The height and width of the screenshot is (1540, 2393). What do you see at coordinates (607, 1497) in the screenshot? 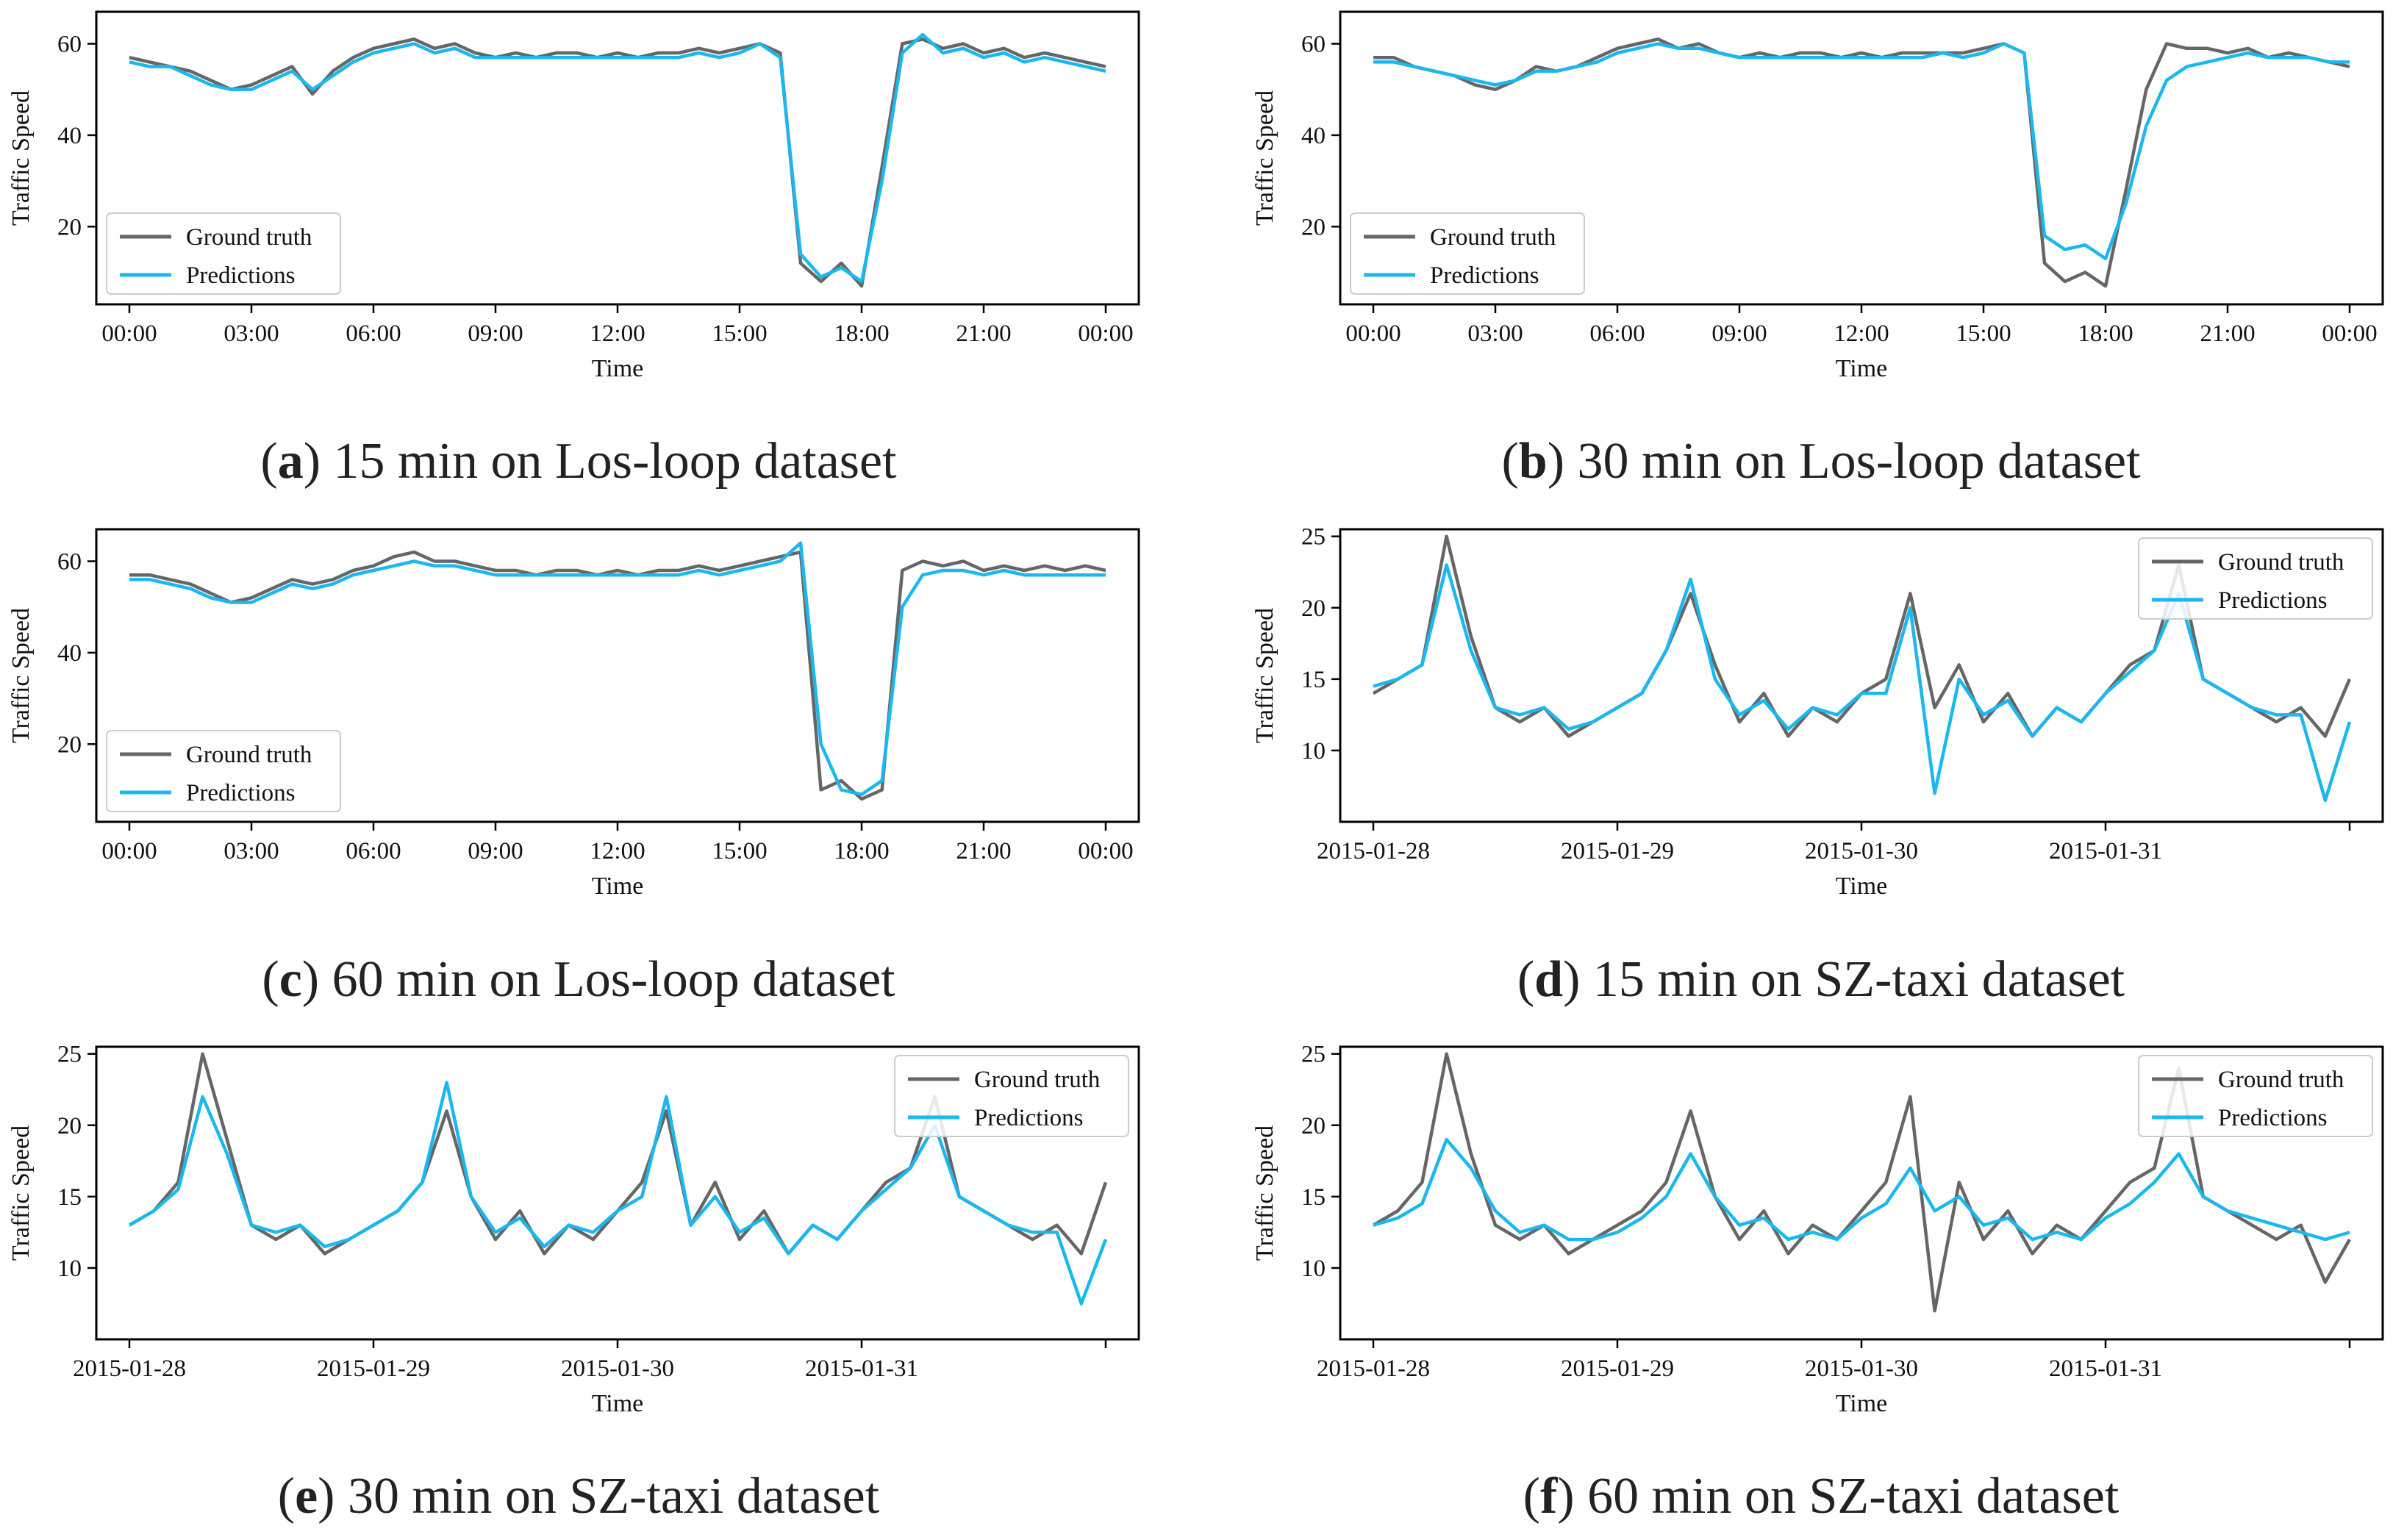
I see `caption-text: 30 min on SZ-taxi dataset` at bounding box center [607, 1497].